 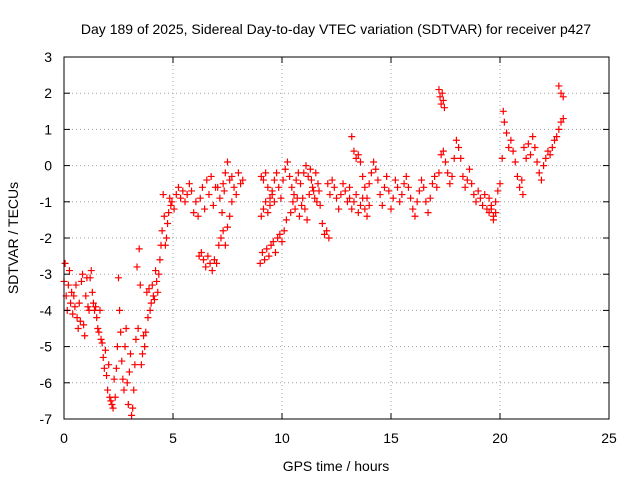 What do you see at coordinates (64, 438) in the screenshot?
I see `x-tick-label: 0` at bounding box center [64, 438].